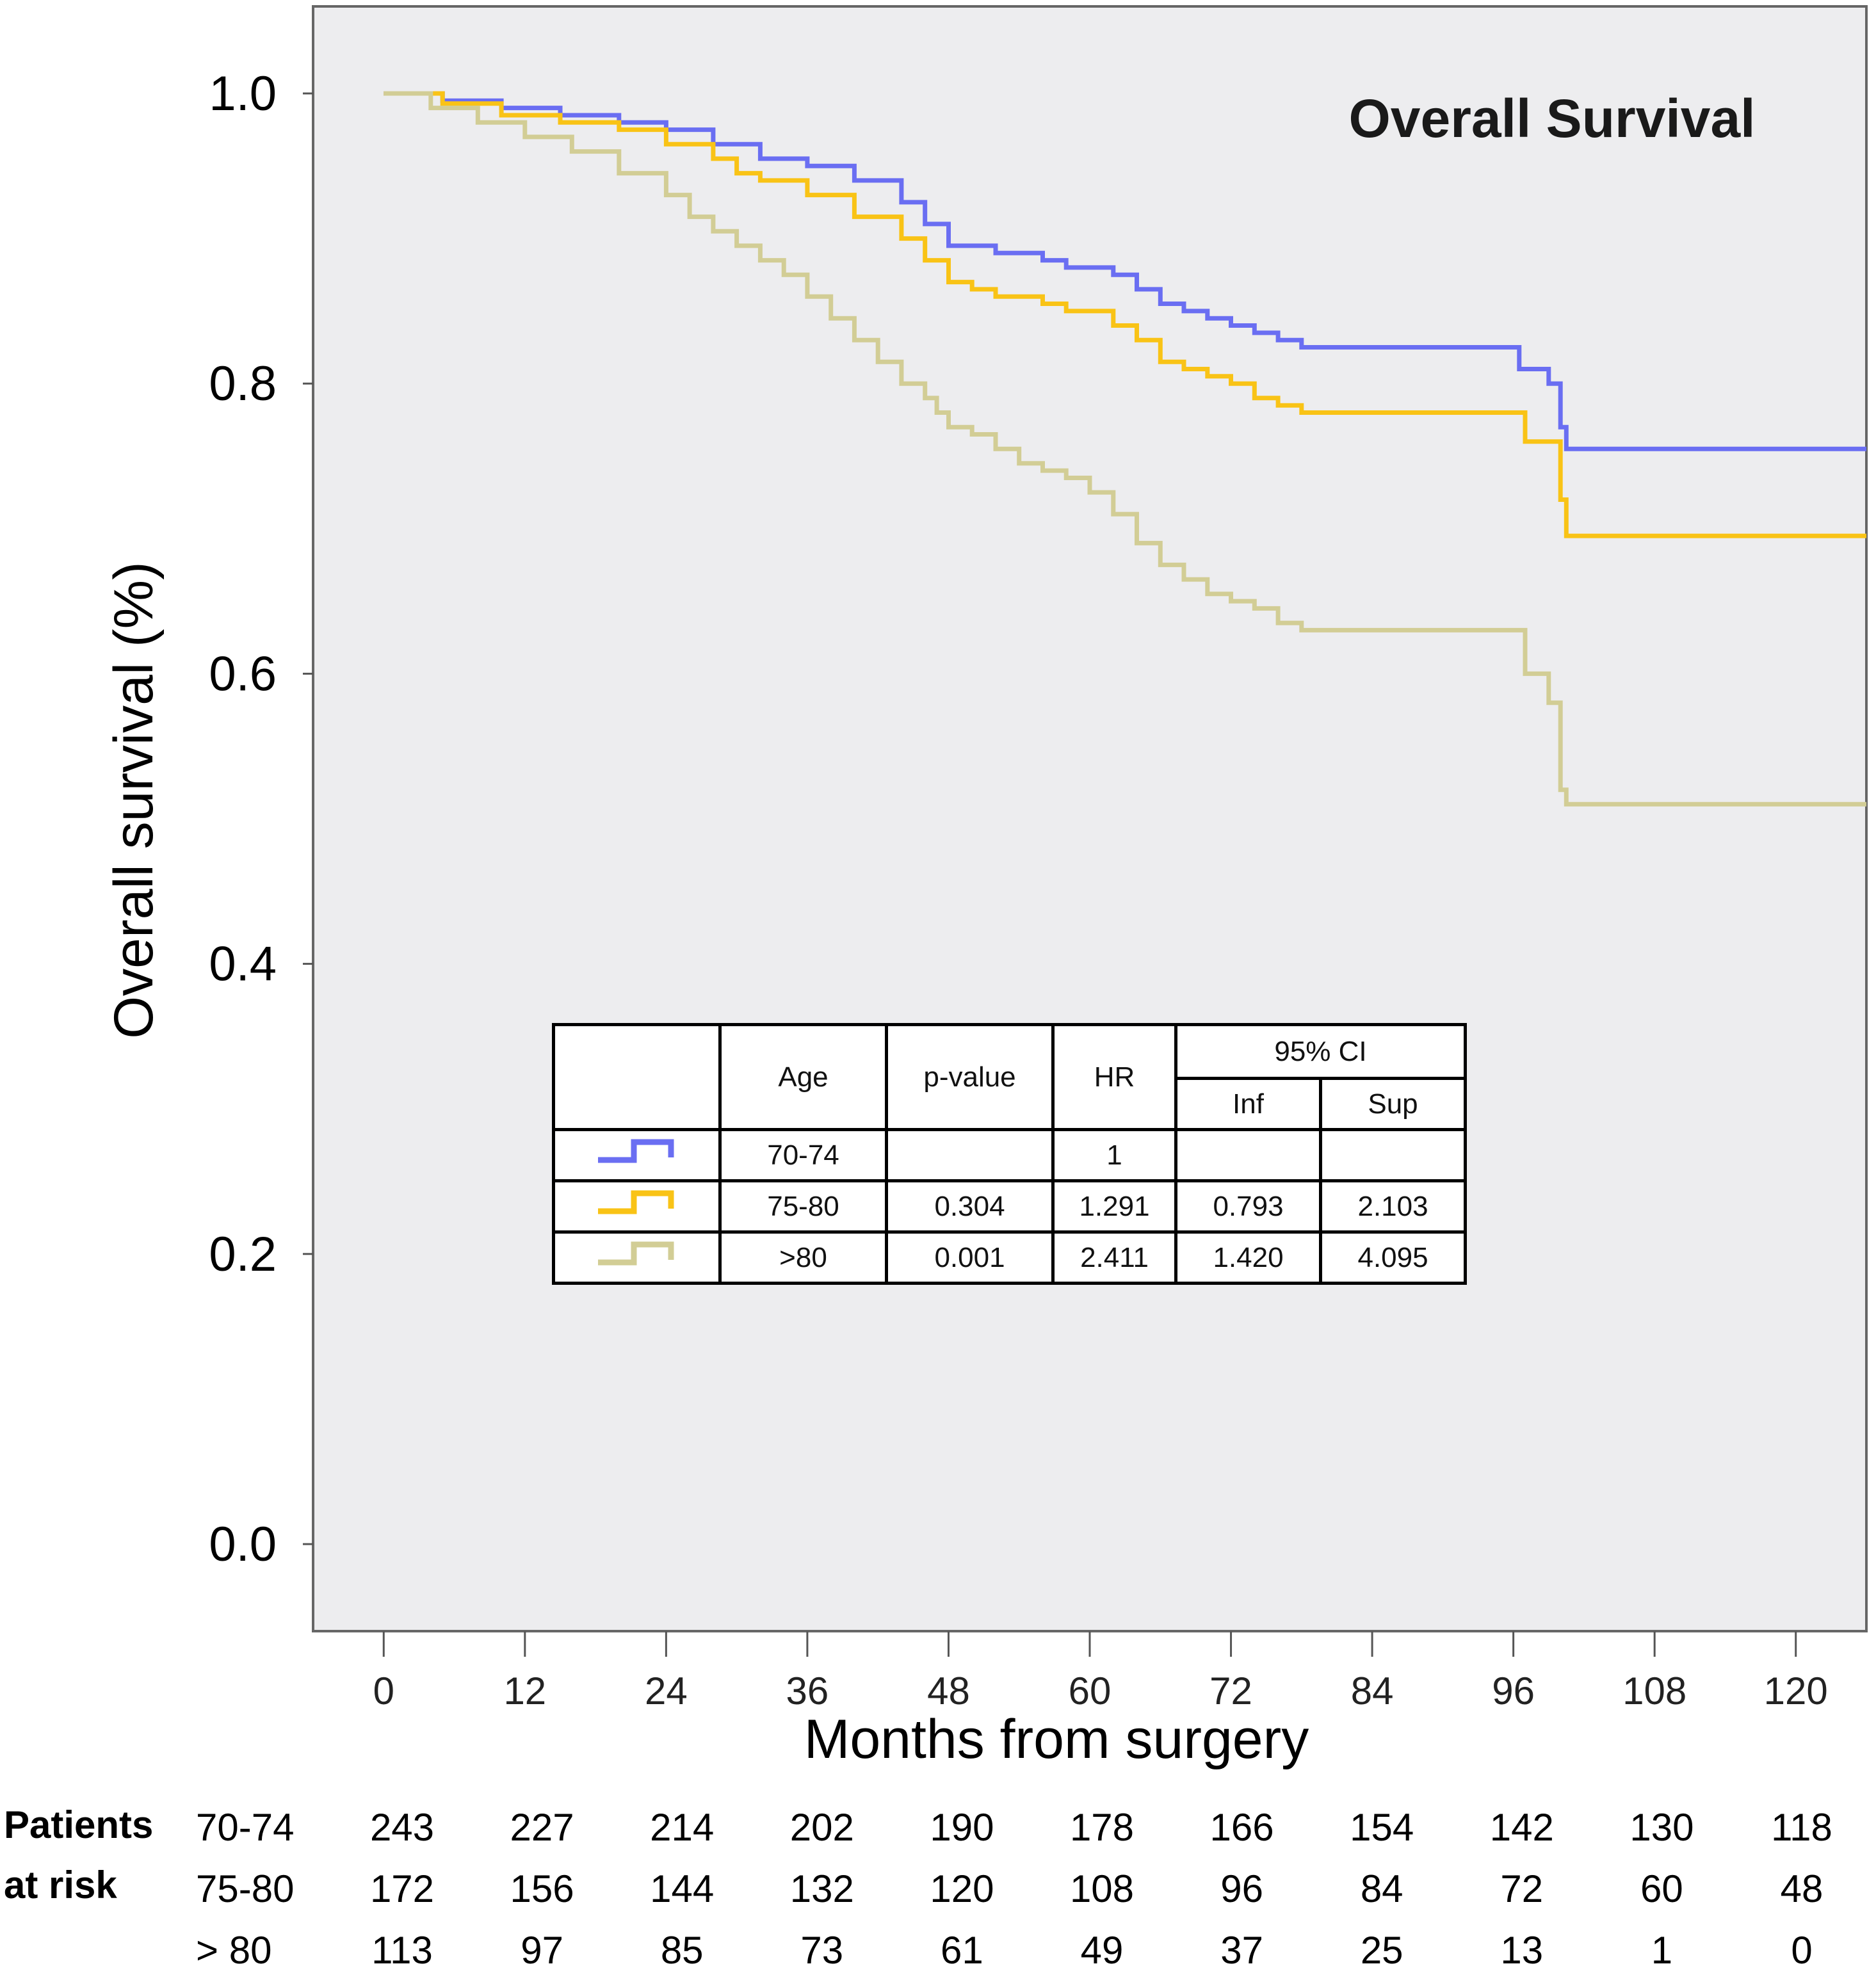 Image resolution: width=1876 pixels, height=1973 pixels. Describe the element at coordinates (402, 1950) in the screenshot. I see `risk-table-value: 113` at that location.